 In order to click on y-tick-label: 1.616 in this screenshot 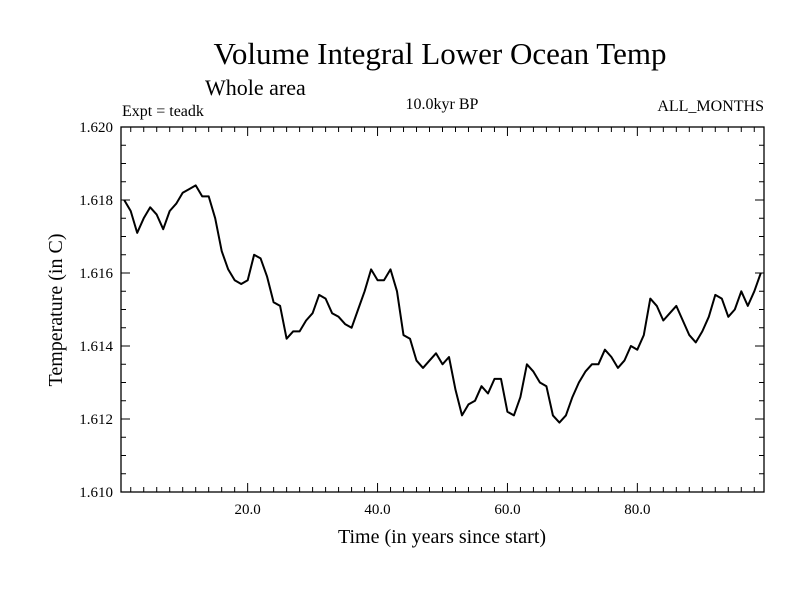, I will do `click(96, 274)`.